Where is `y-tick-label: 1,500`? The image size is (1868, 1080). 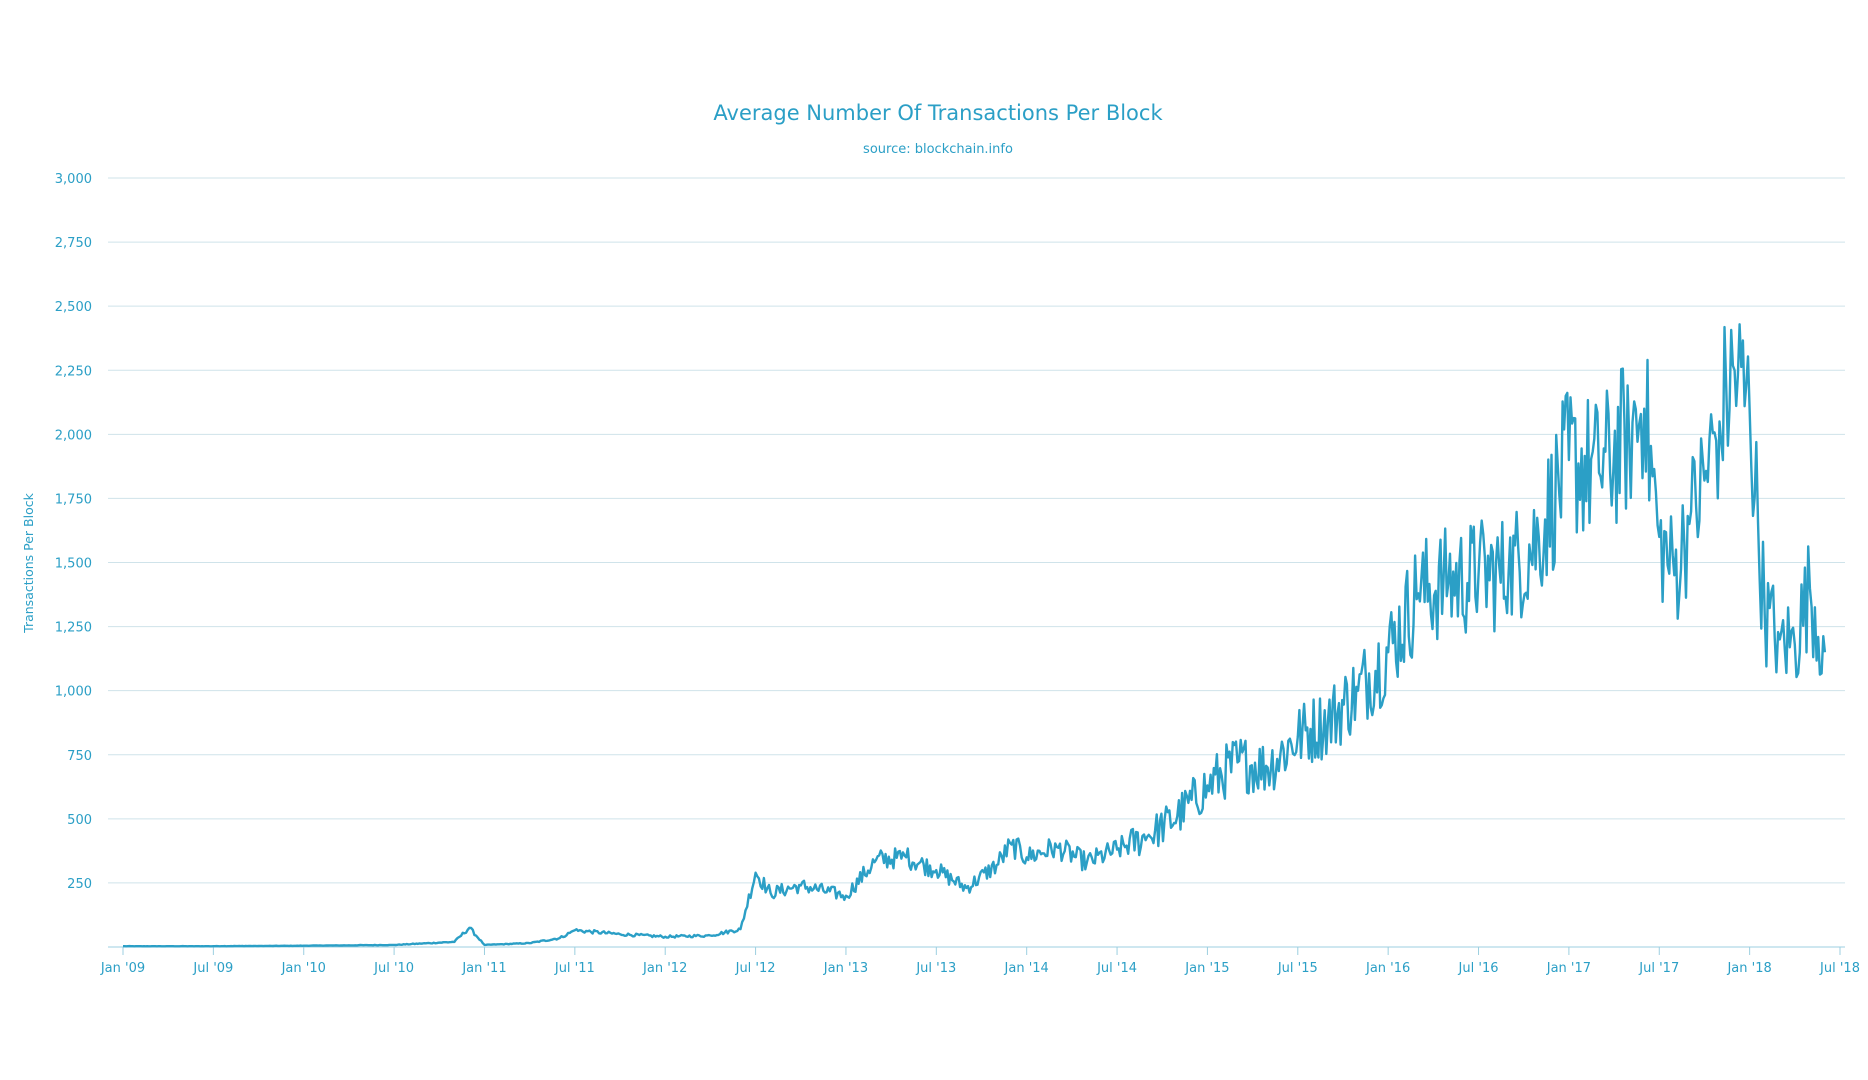 y-tick-label: 1,500 is located at coordinates (73, 564).